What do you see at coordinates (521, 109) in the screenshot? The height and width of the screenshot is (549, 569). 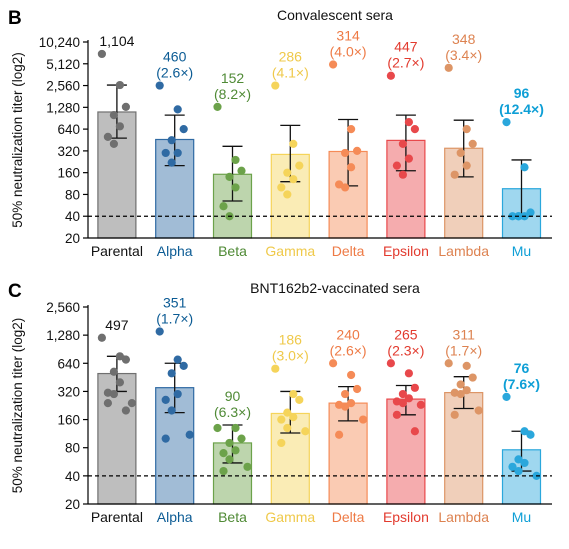 I see `fold-change-label: (12.4×)` at bounding box center [521, 109].